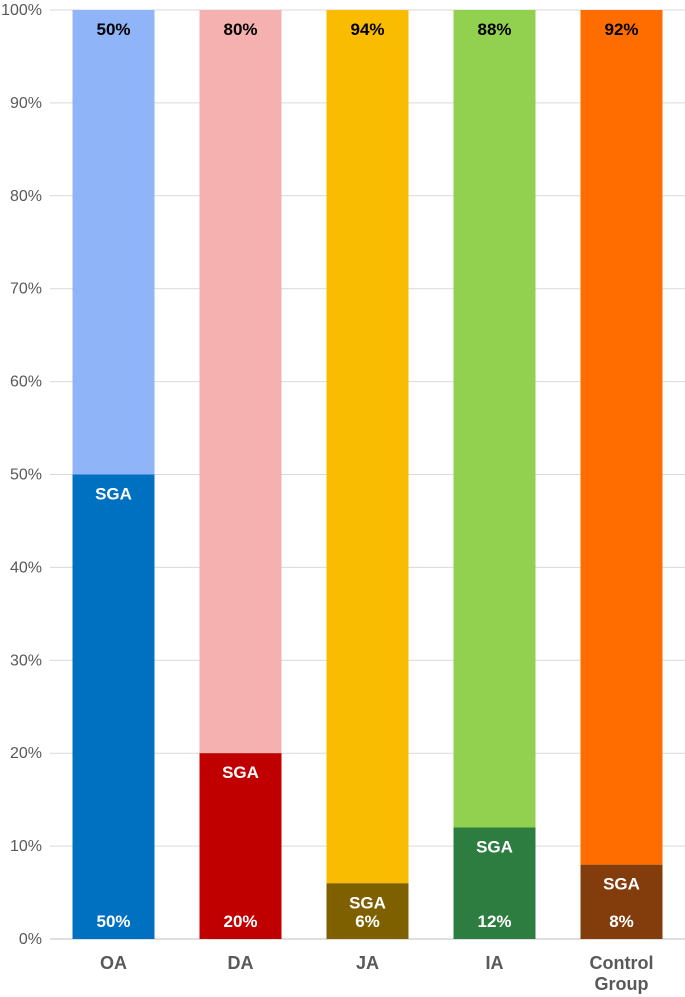  I want to click on category-label: OA, so click(113, 963).